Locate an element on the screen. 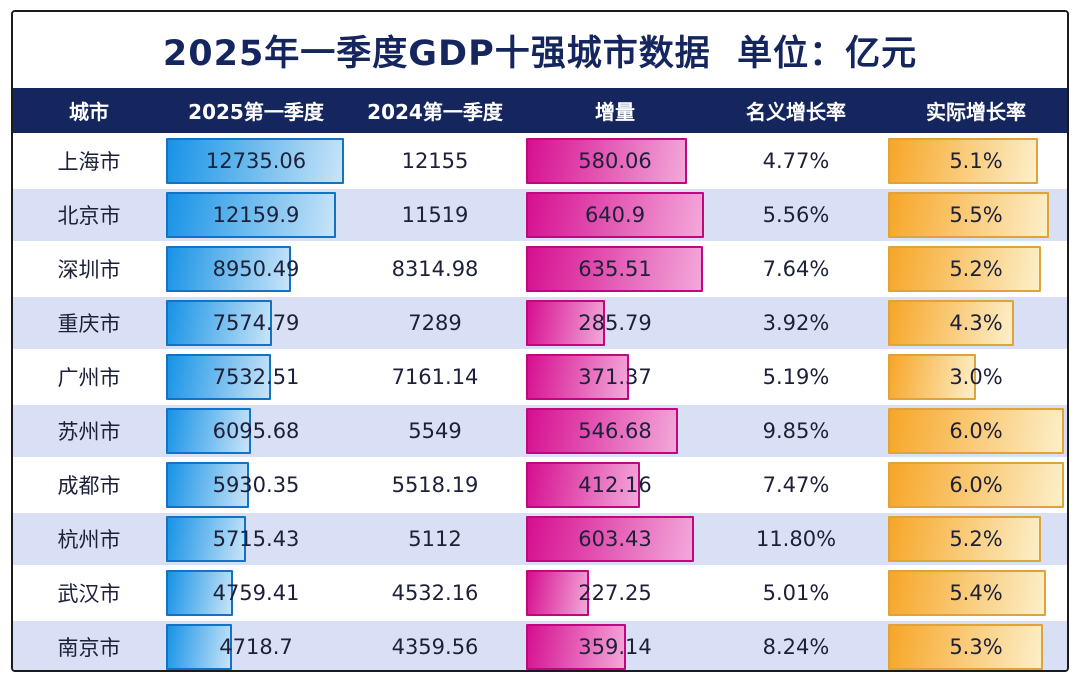 The height and width of the screenshot is (681, 1080). nominal-growth-cell: 7.47% is located at coordinates (796, 485).